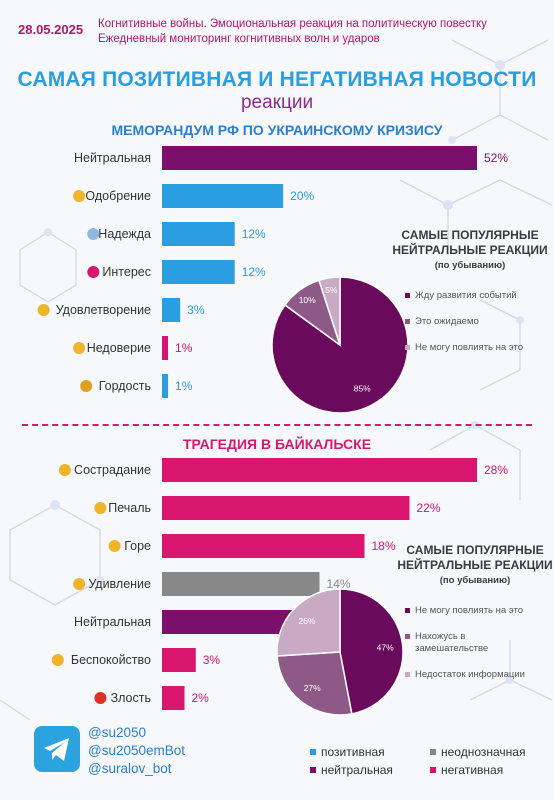 Image resolution: width=554 pixels, height=800 pixels. Describe the element at coordinates (111, 660) in the screenshot. I see `category-label: Беспокойство` at that location.